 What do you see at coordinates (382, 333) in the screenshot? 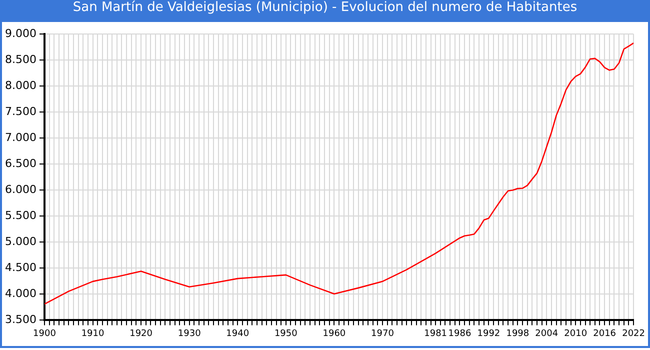
I see `x-tick-label: 1970` at bounding box center [382, 333].